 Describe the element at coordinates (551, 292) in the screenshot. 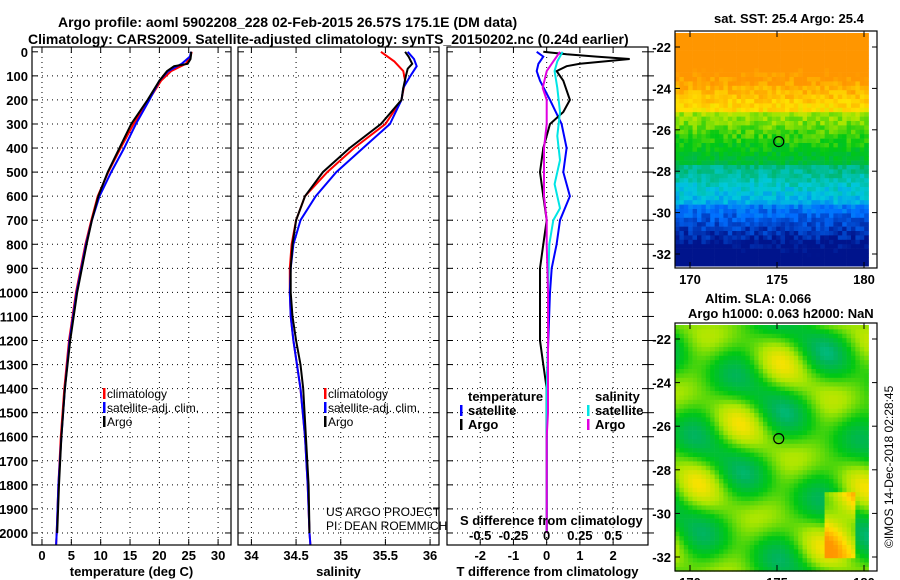

I see `series-line-s-argo` at that location.